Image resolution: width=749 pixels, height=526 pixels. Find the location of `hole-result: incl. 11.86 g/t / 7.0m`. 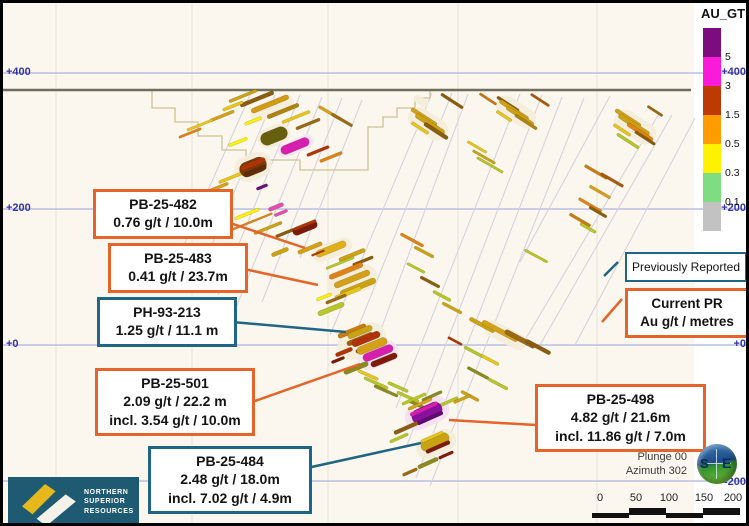

hole-result: incl. 11.86 g/t / 7.0m is located at coordinates (620, 435).